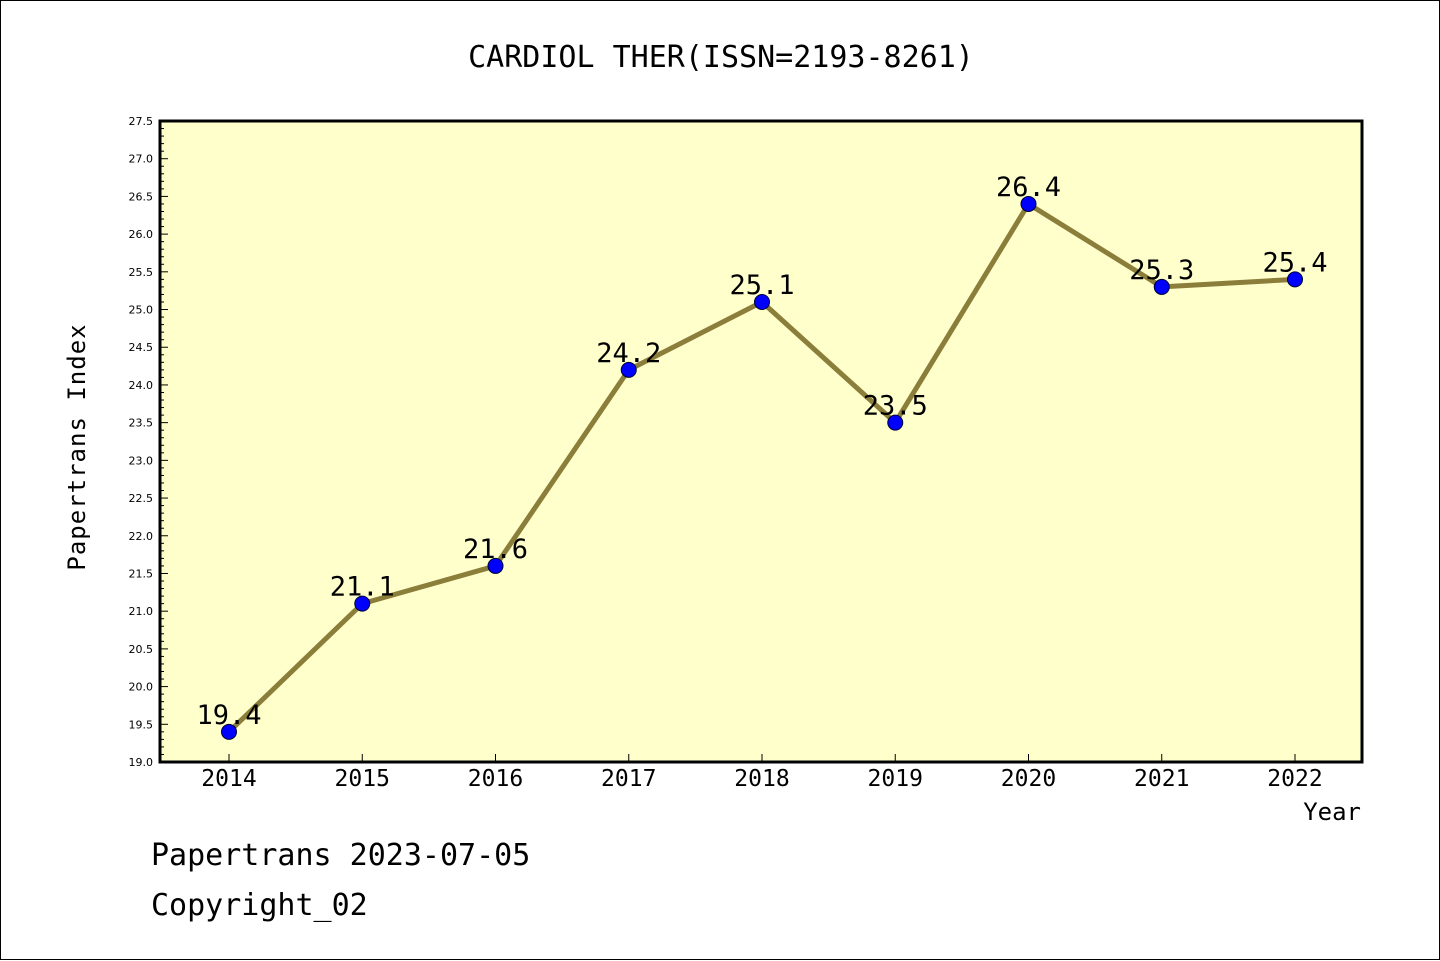 This screenshot has width=1440, height=961. Describe the element at coordinates (1161, 270) in the screenshot. I see `data-label: 25.3` at that location.